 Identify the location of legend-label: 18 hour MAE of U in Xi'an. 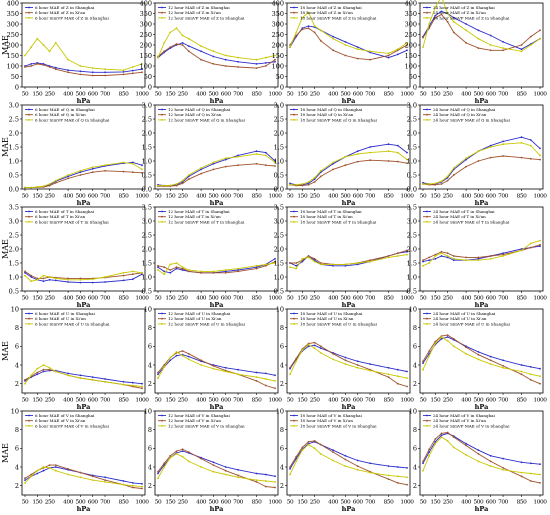
(327, 318).